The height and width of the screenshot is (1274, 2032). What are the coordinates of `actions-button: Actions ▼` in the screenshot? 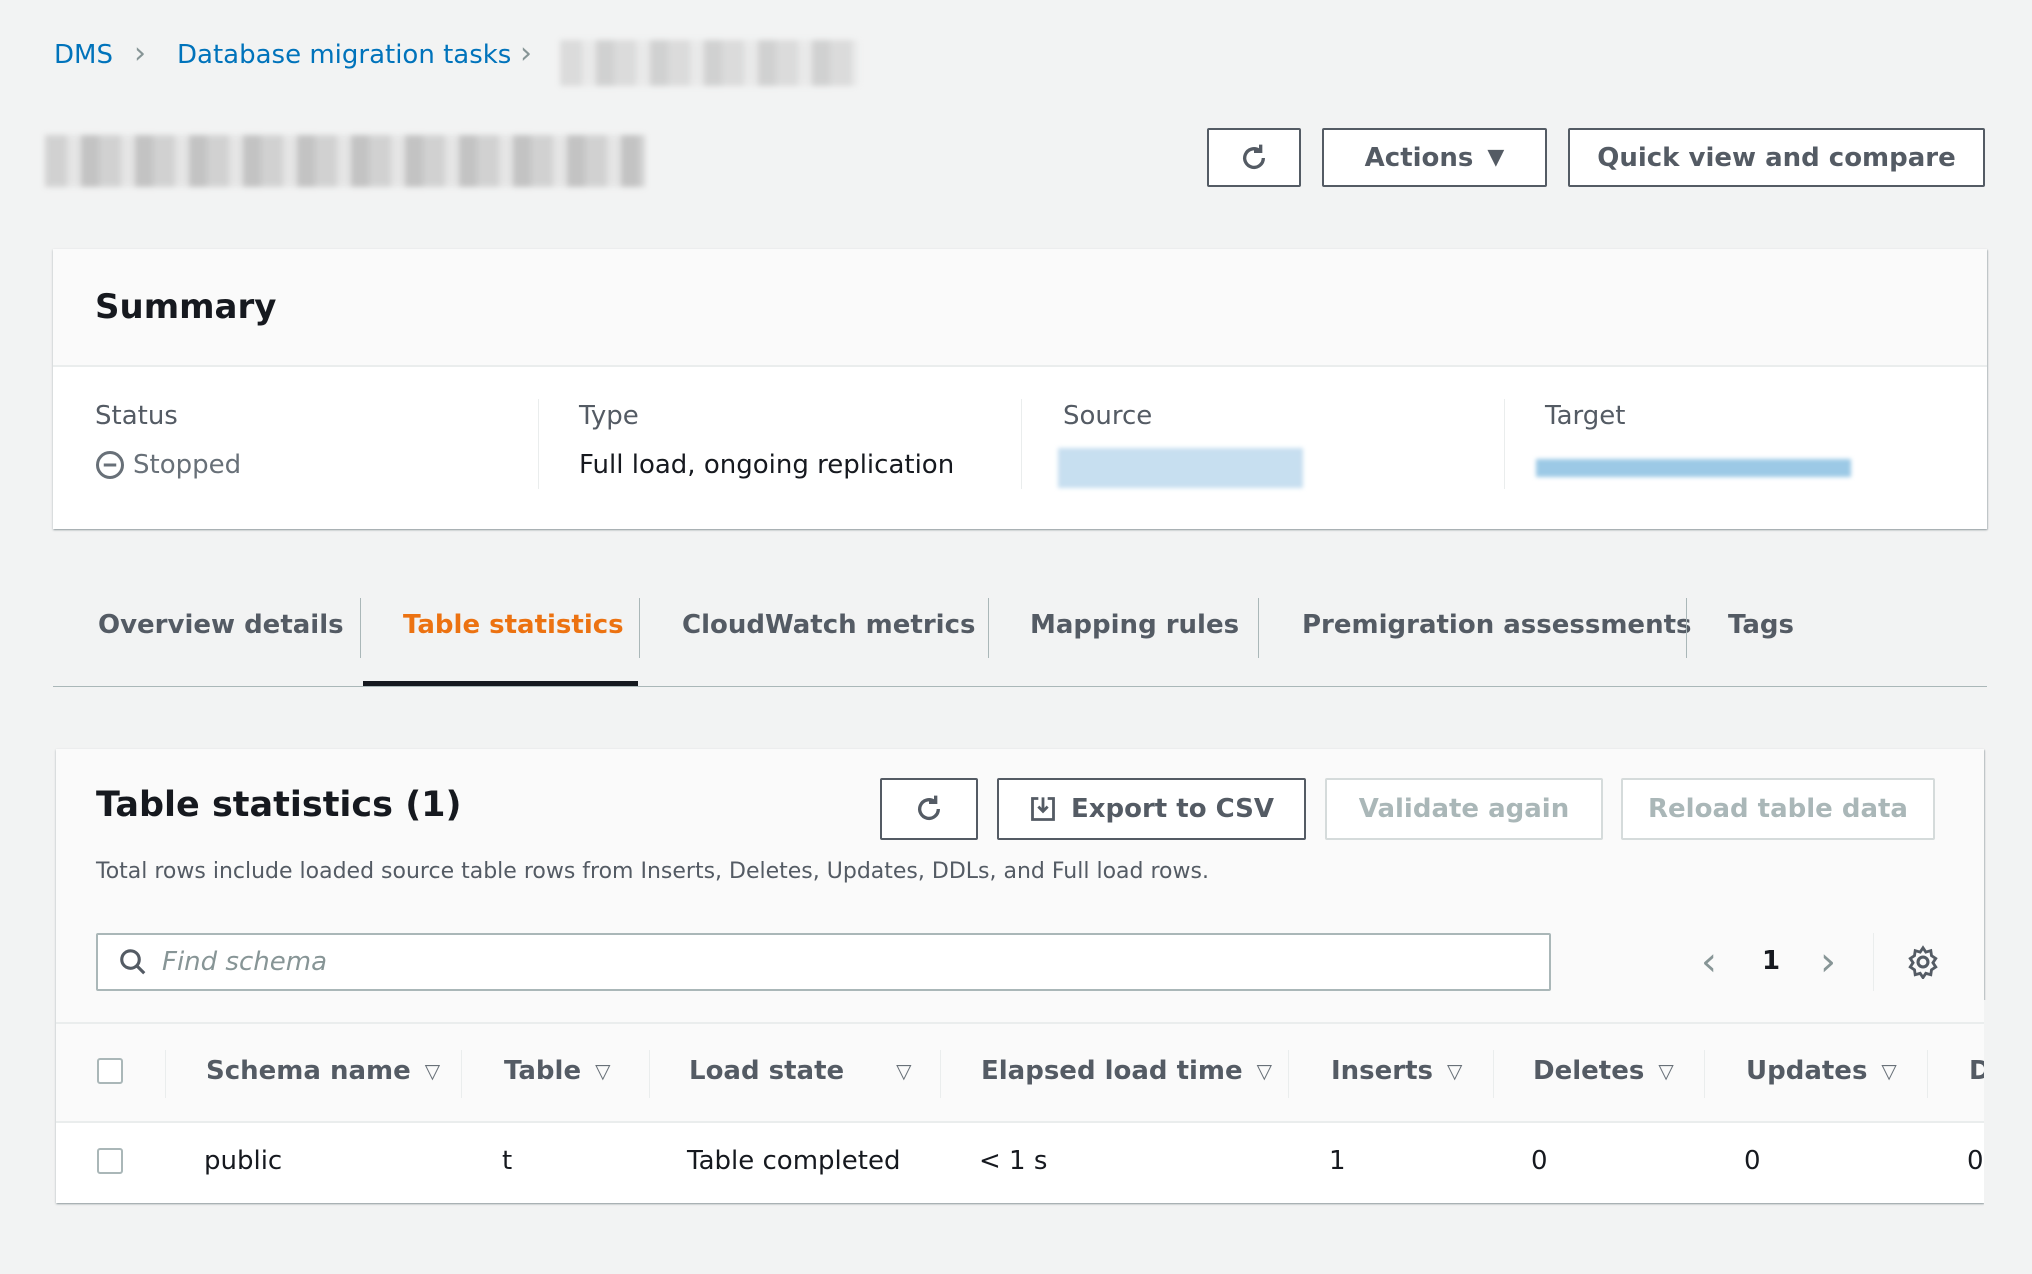 It's located at (1434, 157).